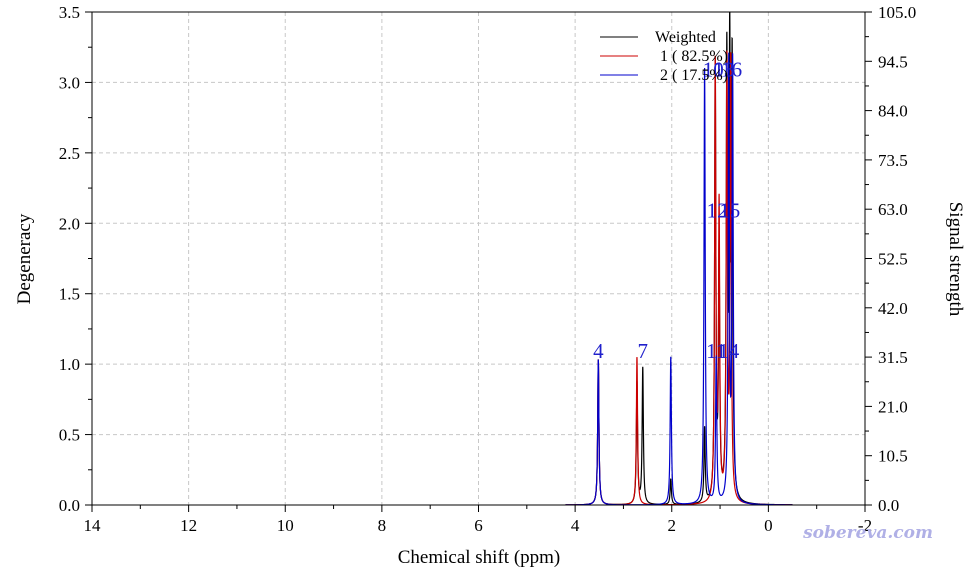  Describe the element at coordinates (69, 505) in the screenshot. I see `y-tick-label: 0.0` at that location.